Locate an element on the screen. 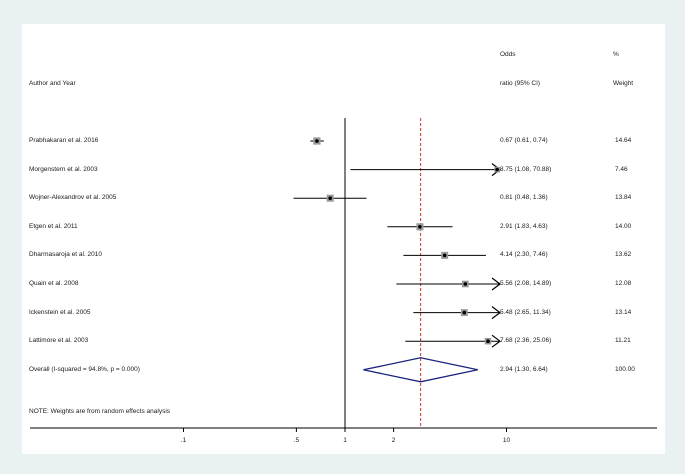  odds-header: Odds is located at coordinates (508, 54).